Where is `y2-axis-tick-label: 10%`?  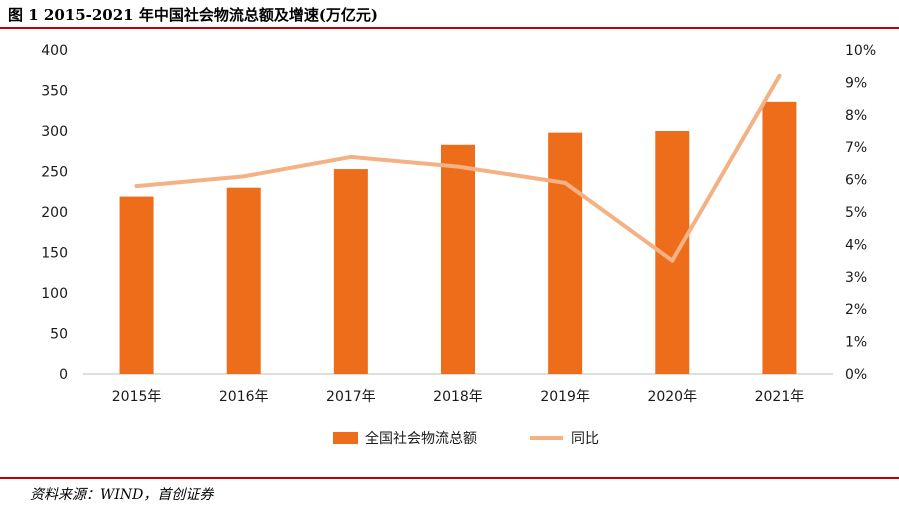 y2-axis-tick-label: 10% is located at coordinates (860, 51).